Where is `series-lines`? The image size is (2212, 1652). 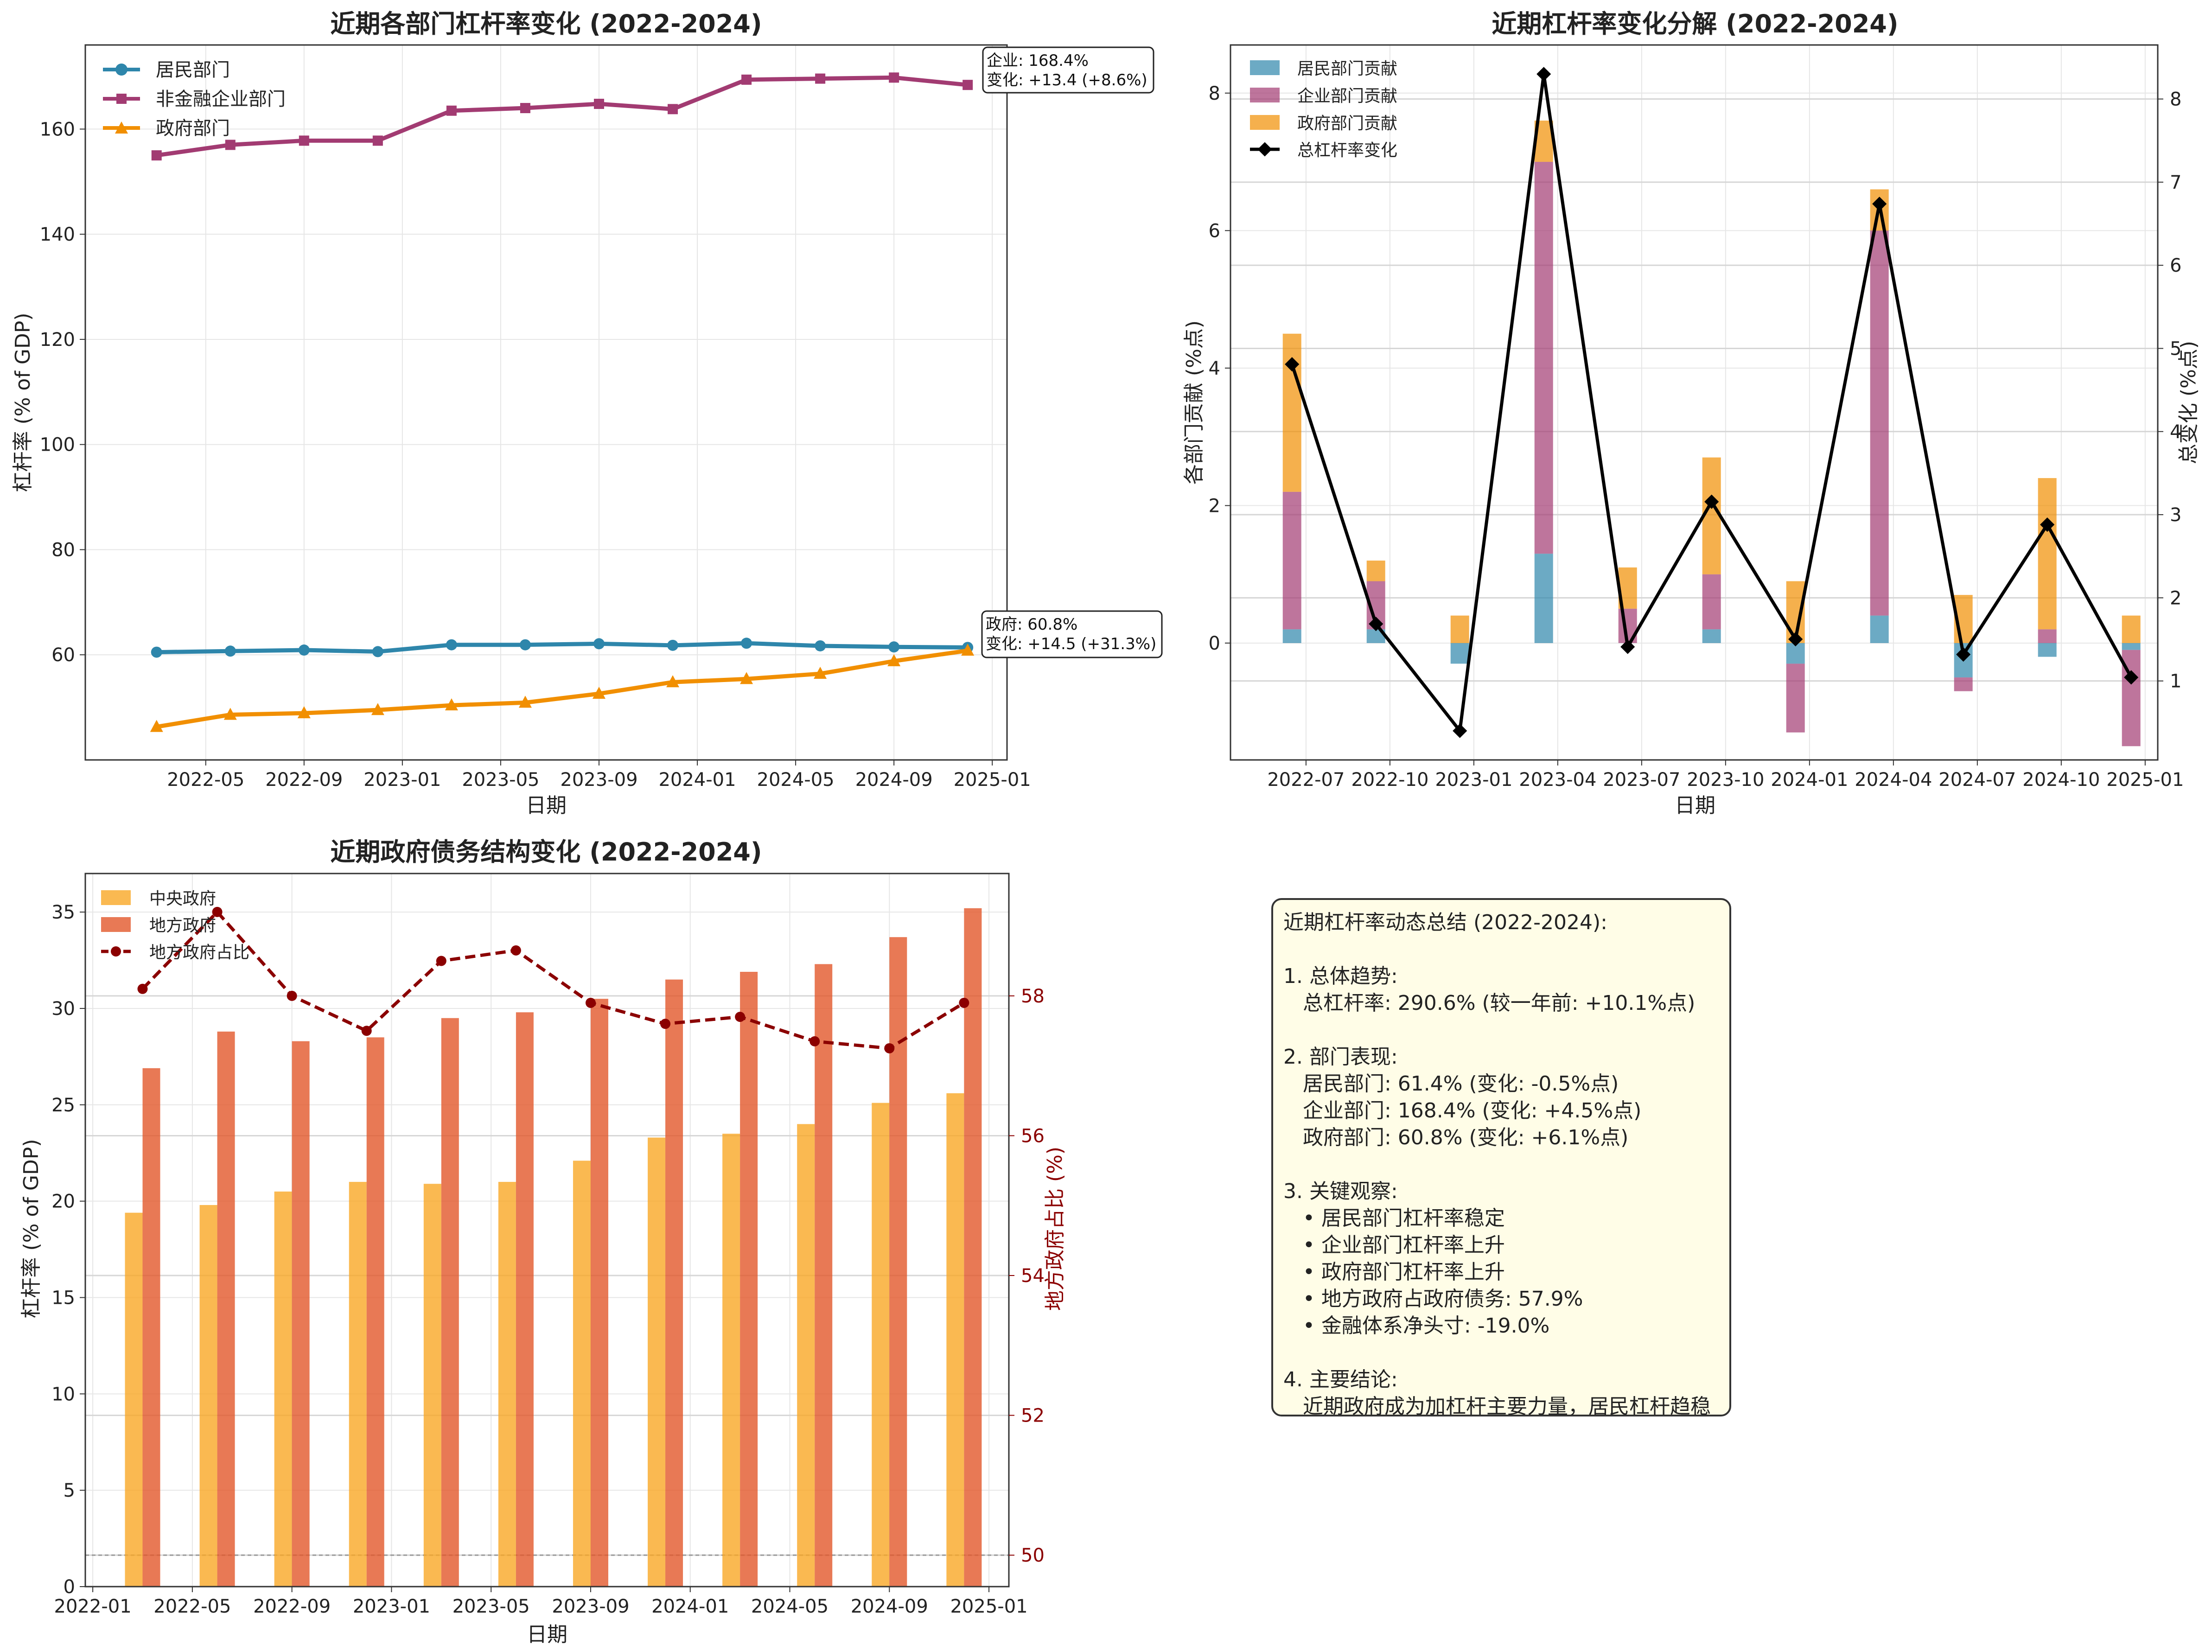 series-lines is located at coordinates (562, 402).